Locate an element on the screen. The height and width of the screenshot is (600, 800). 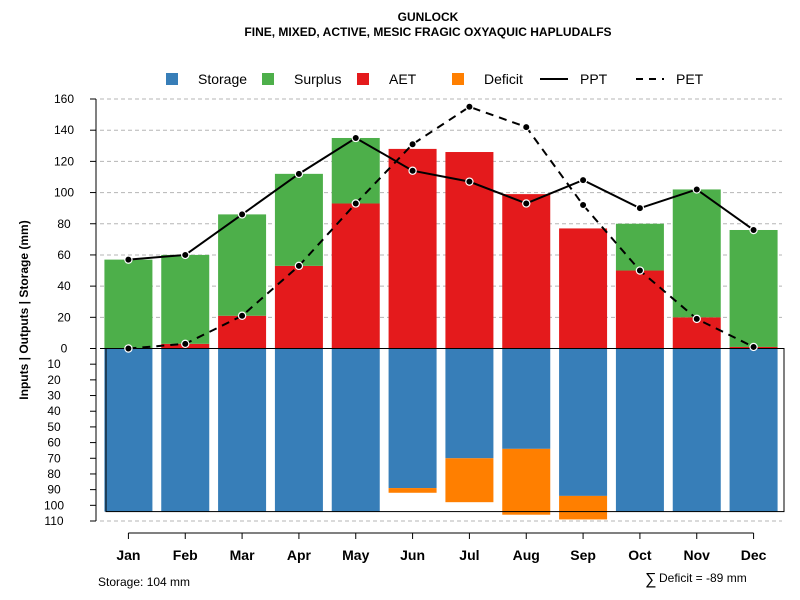
x-tick-label: Apr is located at coordinates (299, 555).